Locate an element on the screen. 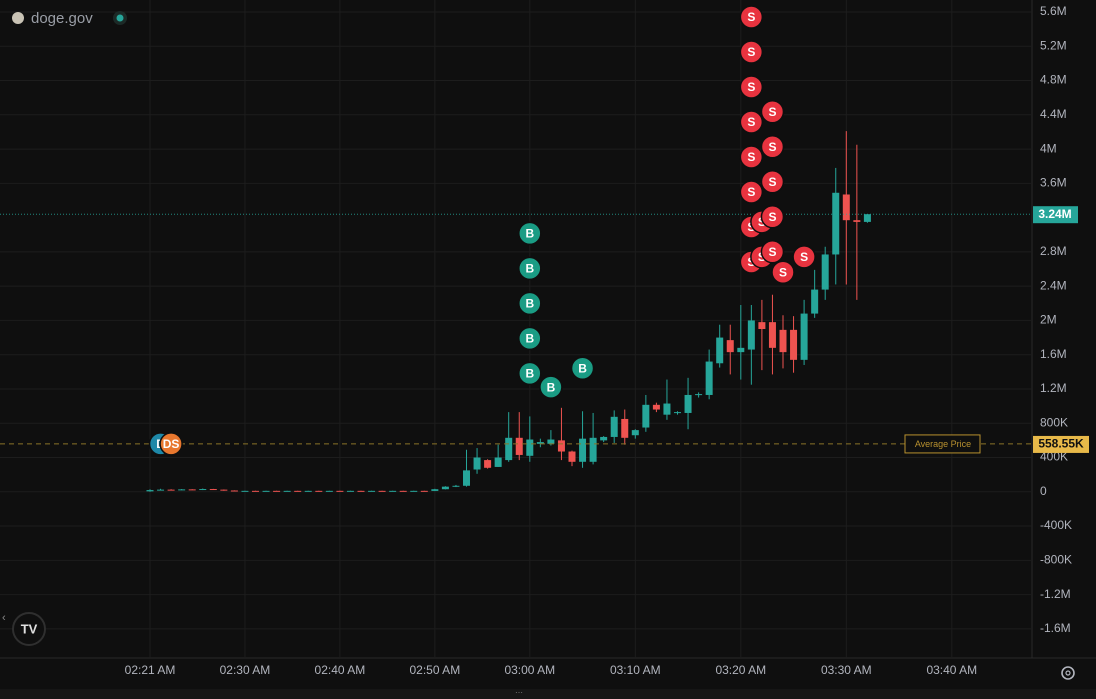 The image size is (1096, 699). x-tick-label: 02:40 AM is located at coordinates (340, 670).